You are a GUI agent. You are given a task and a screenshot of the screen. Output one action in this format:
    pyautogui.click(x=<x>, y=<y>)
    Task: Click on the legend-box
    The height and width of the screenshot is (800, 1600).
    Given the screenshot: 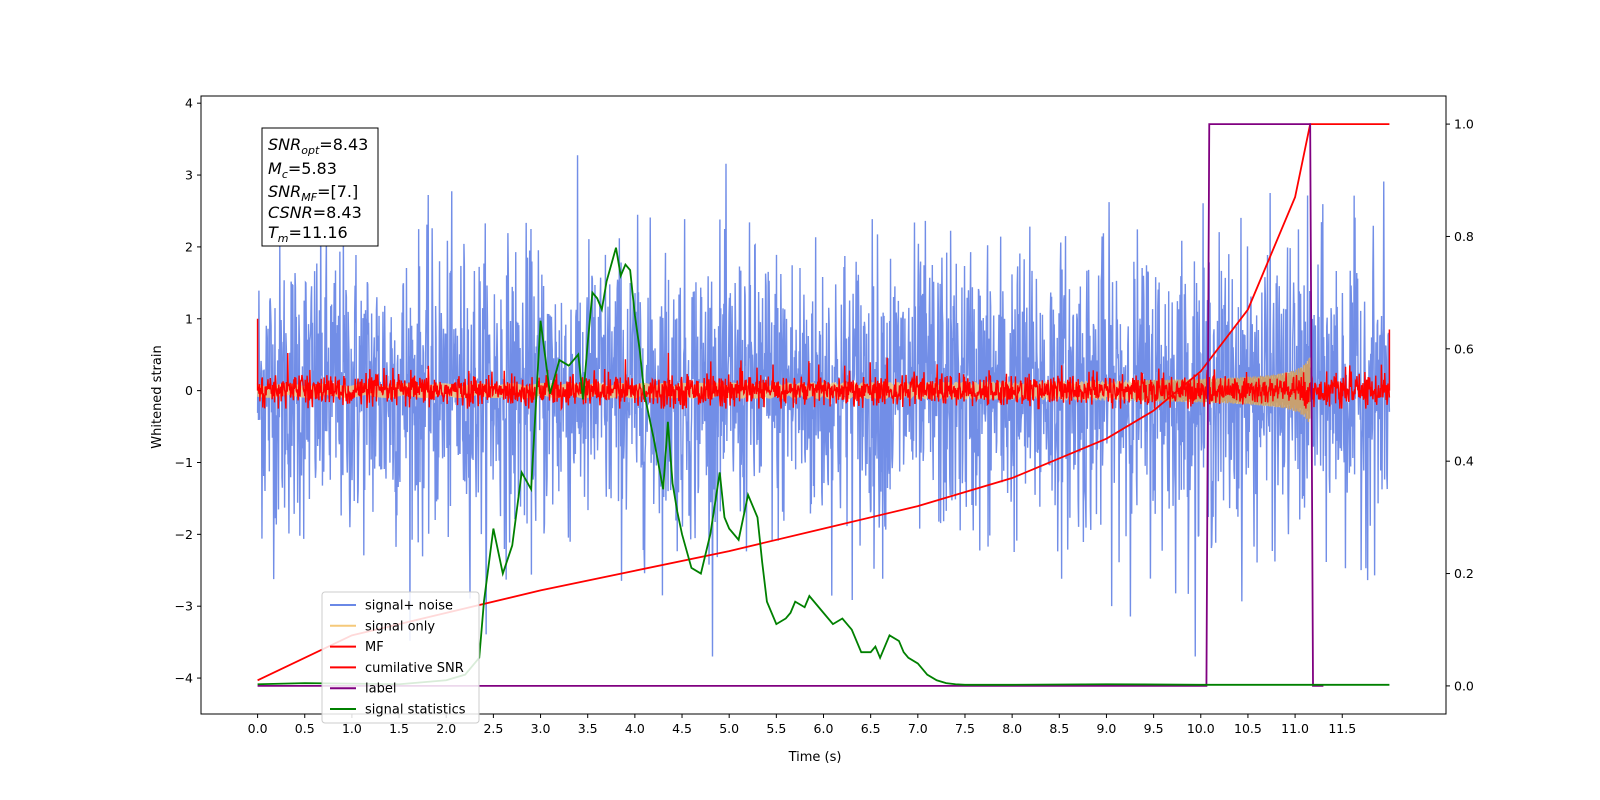 What is the action you would take?
    pyautogui.click(x=400, y=657)
    